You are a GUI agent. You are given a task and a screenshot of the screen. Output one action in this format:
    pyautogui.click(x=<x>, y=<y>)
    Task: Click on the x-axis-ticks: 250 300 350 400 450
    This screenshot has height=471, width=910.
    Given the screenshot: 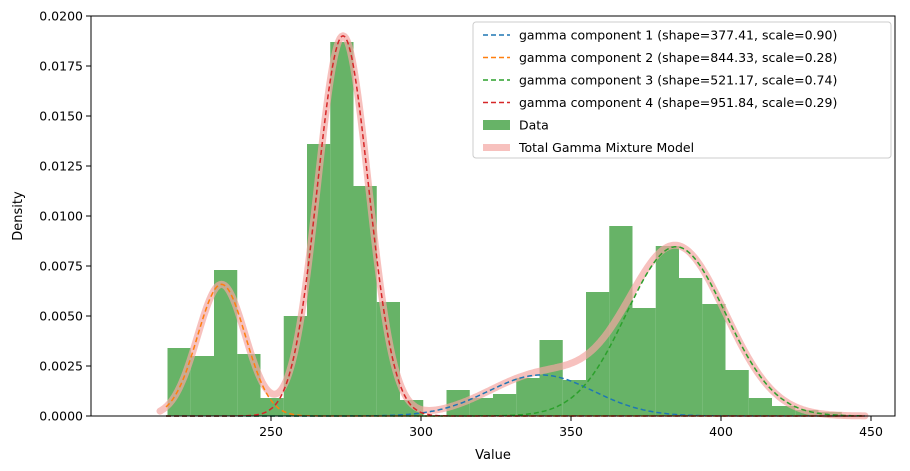 What is the action you would take?
    pyautogui.click(x=571, y=427)
    